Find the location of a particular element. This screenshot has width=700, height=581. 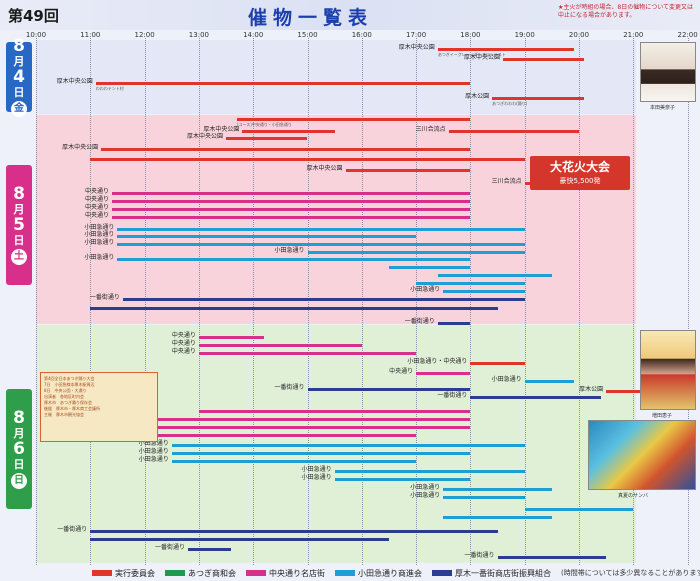

time-label: 15:00 is located at coordinates (307, 35).